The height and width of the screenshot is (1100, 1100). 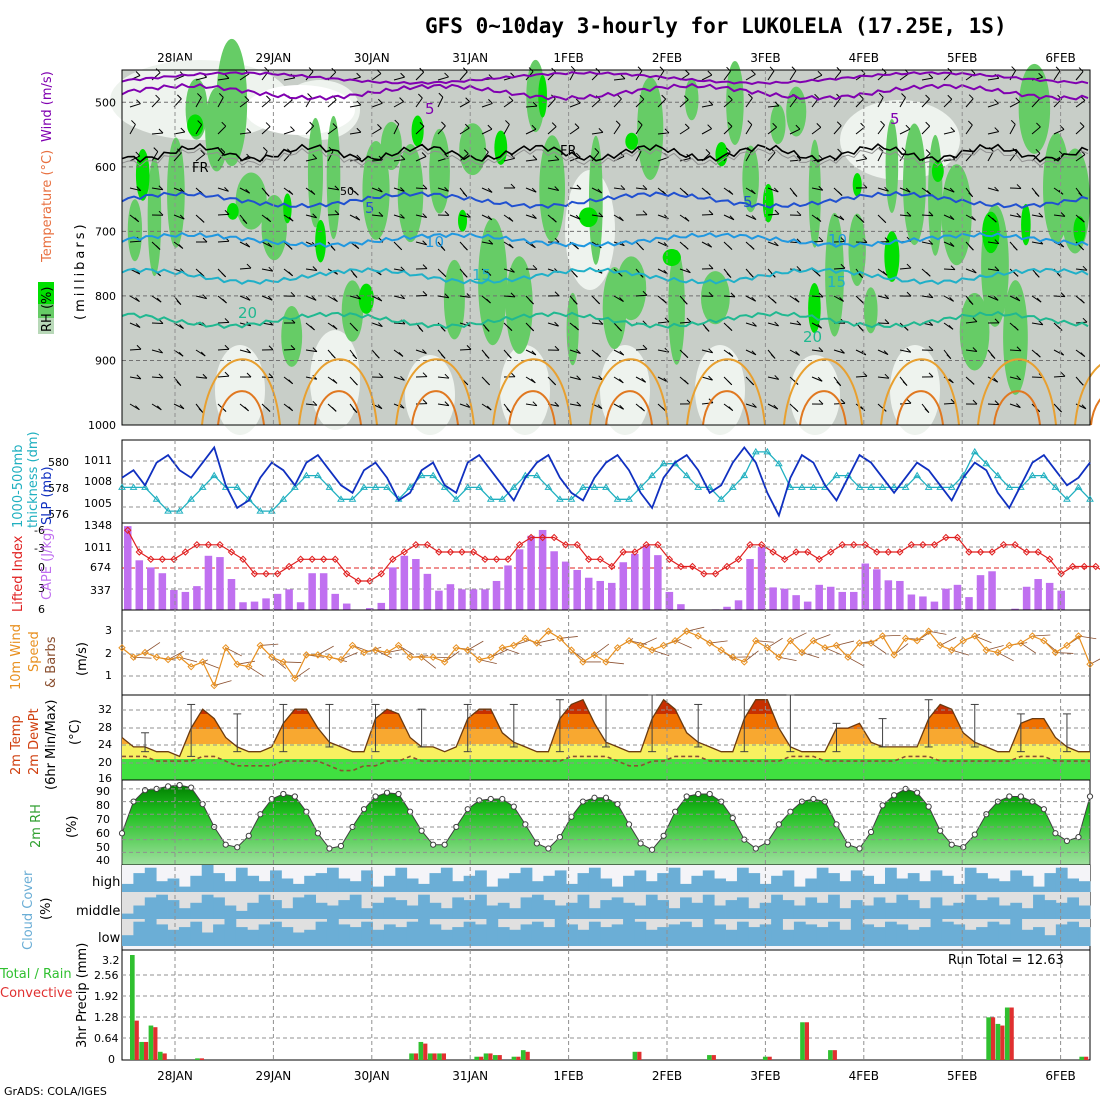 What do you see at coordinates (47, 206) in the screenshot?
I see `temperature-legend-label: Temperature (°C)` at bounding box center [47, 206].